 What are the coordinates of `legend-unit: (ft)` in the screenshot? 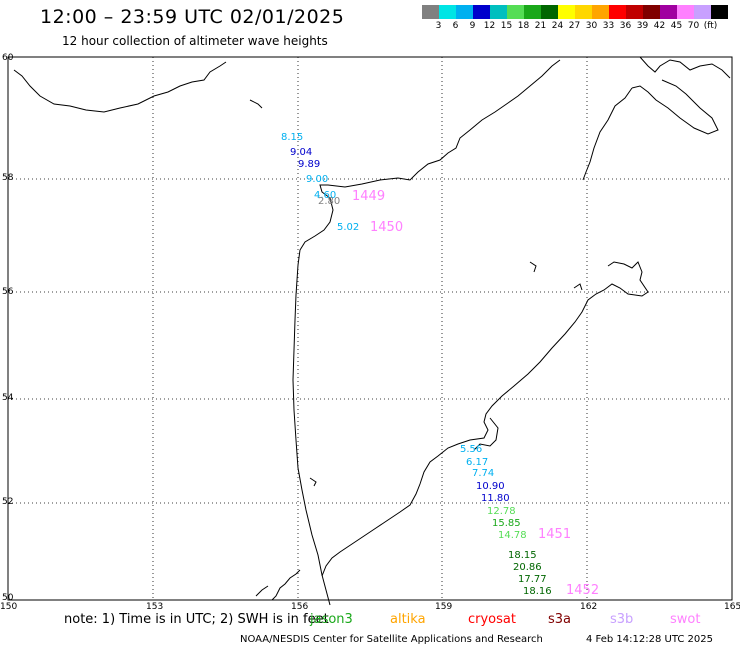 It's located at (710, 26).